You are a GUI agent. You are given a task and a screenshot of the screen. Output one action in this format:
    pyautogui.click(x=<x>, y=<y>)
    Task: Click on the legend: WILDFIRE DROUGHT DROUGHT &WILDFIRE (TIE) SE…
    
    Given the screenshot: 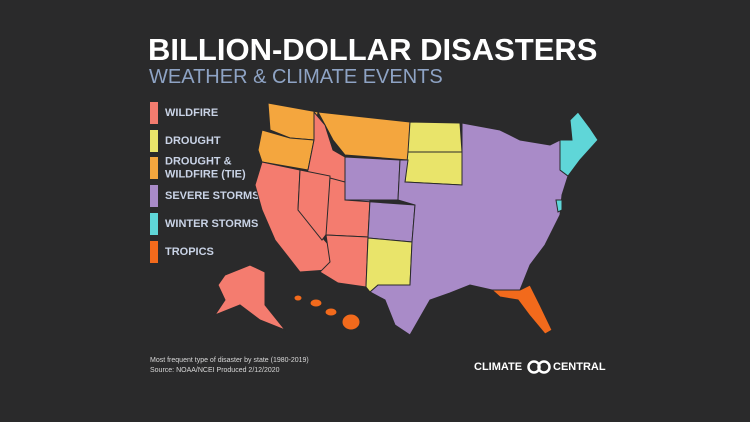 What is the action you would take?
    pyautogui.click(x=205, y=182)
    